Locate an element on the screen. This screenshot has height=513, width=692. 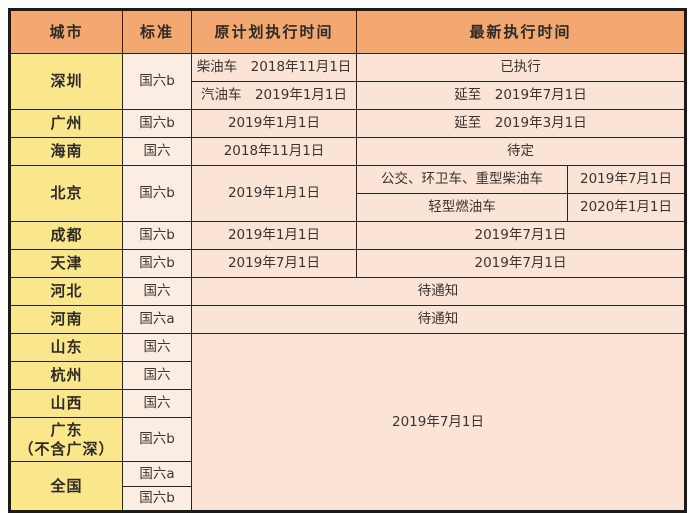
row-chengdu: 成都 国六b 2019年1月1日 2019年7月1日 is located at coordinates (348, 235).